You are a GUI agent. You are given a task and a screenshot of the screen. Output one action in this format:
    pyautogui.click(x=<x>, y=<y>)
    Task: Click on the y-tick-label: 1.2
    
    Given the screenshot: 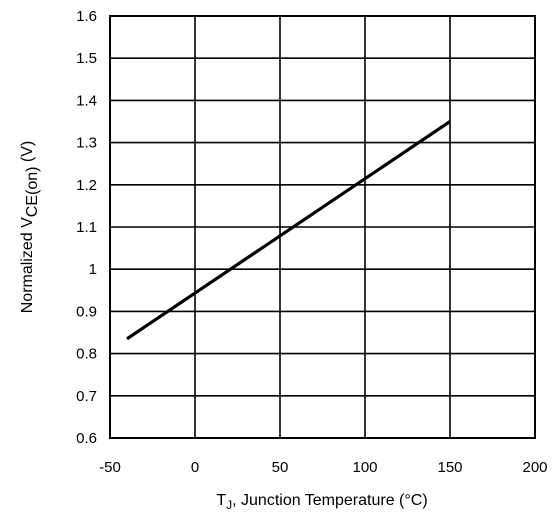 What is the action you would take?
    pyautogui.click(x=86, y=185)
    